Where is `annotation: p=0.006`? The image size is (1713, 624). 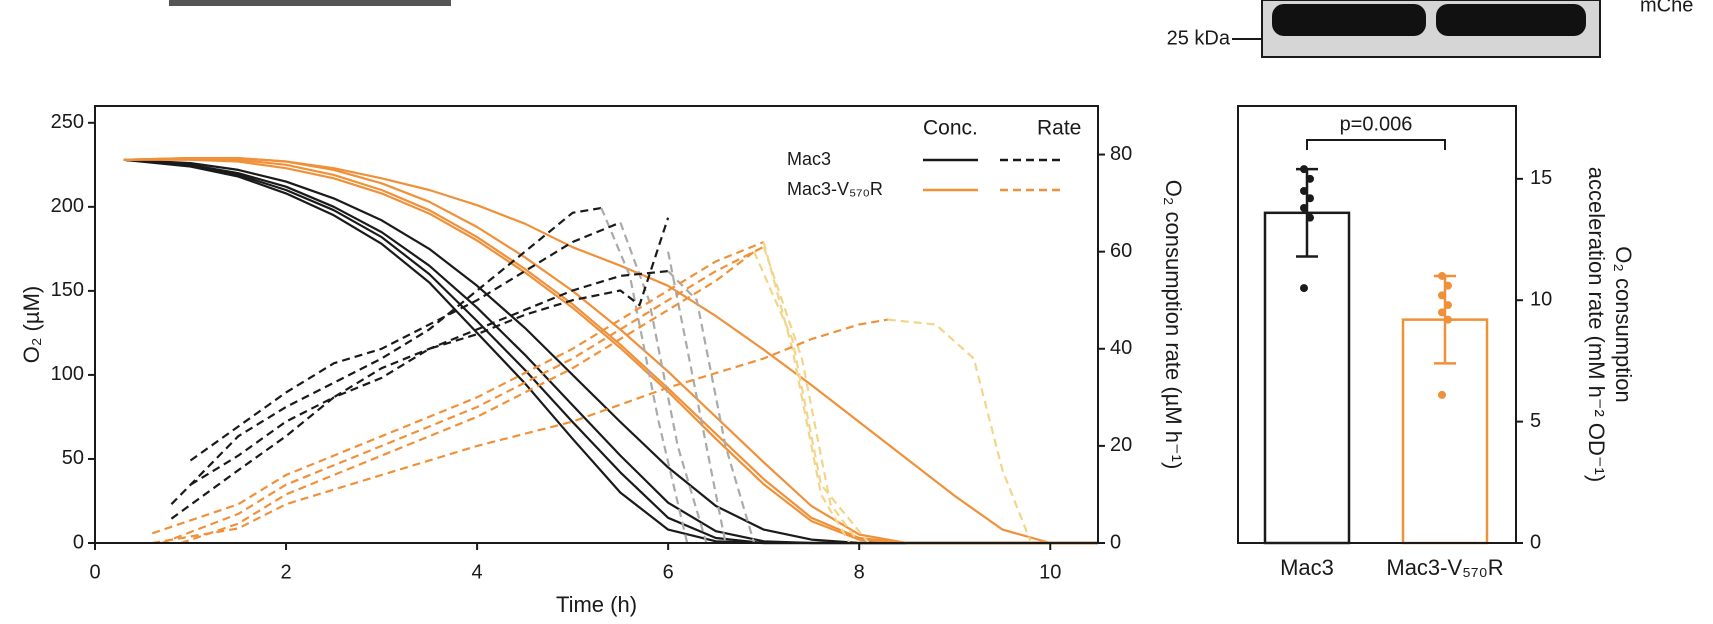
annotation: p=0.006 is located at coordinates (1376, 124).